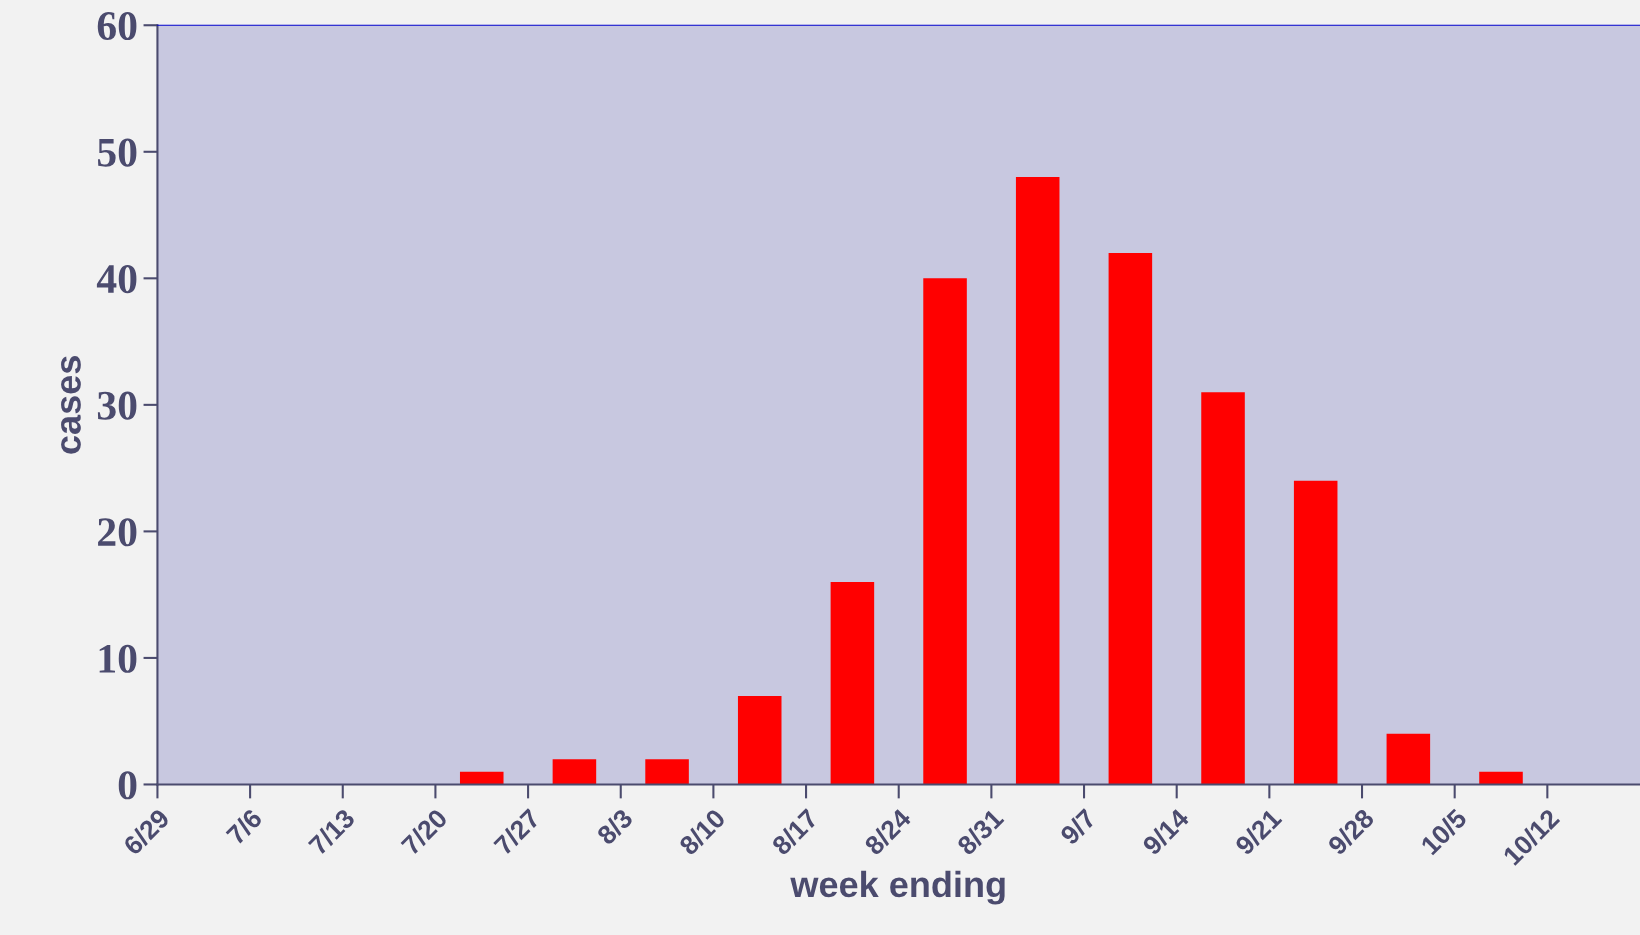 This screenshot has height=935, width=1640. What do you see at coordinates (1351, 832) in the screenshot?
I see `x-tick-label: 9/28` at bounding box center [1351, 832].